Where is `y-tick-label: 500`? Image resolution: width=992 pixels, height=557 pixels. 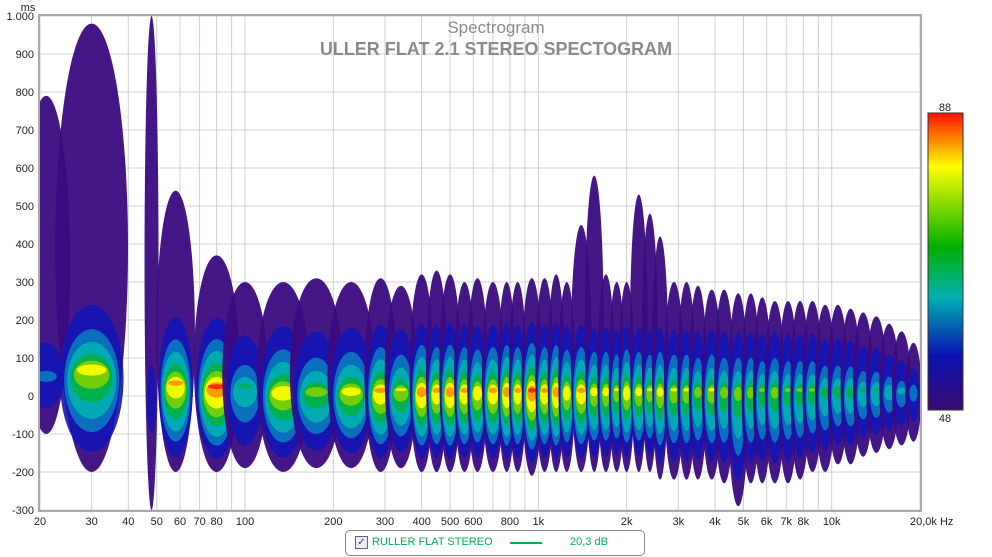 y-tick-label: 500 is located at coordinates (25, 207).